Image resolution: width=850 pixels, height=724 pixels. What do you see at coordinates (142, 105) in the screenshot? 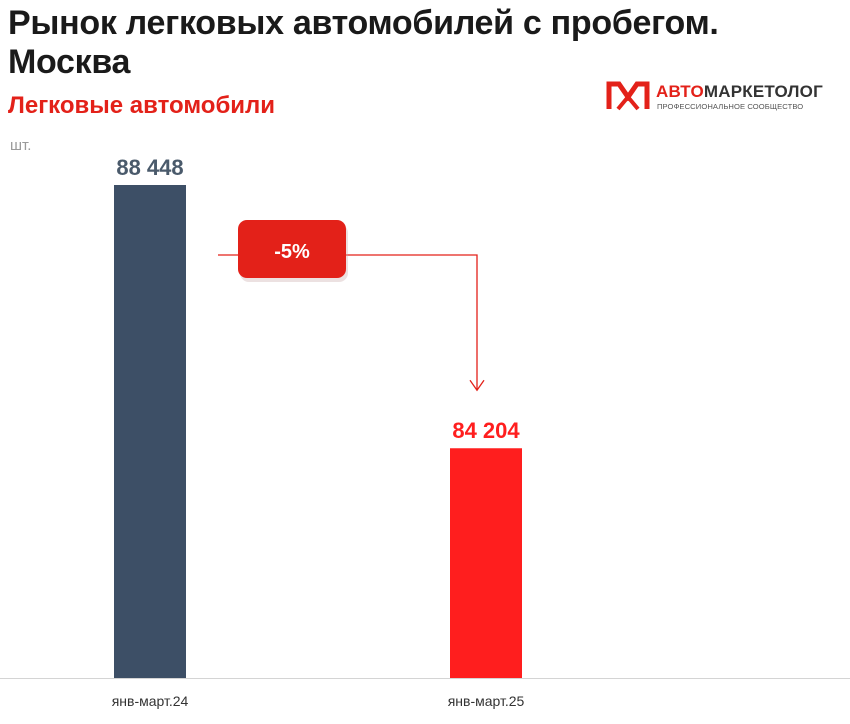
I see `chart-subtitle: Легковые автомобили` at bounding box center [142, 105].